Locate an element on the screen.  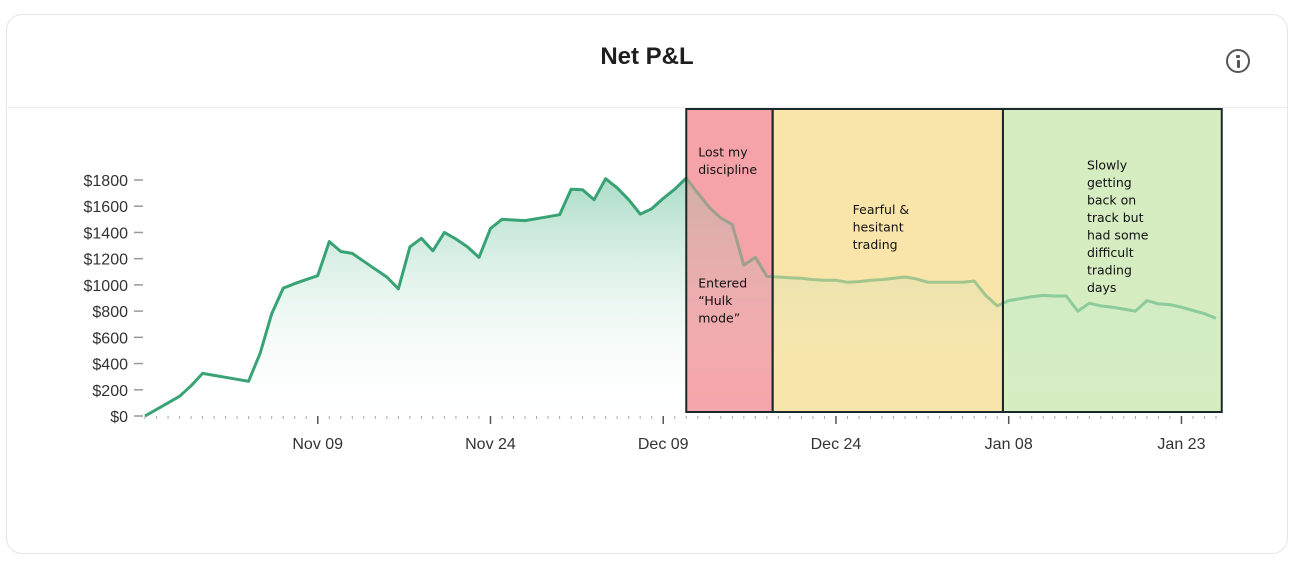
annotation-line: Slowly is located at coordinates (1107, 165).